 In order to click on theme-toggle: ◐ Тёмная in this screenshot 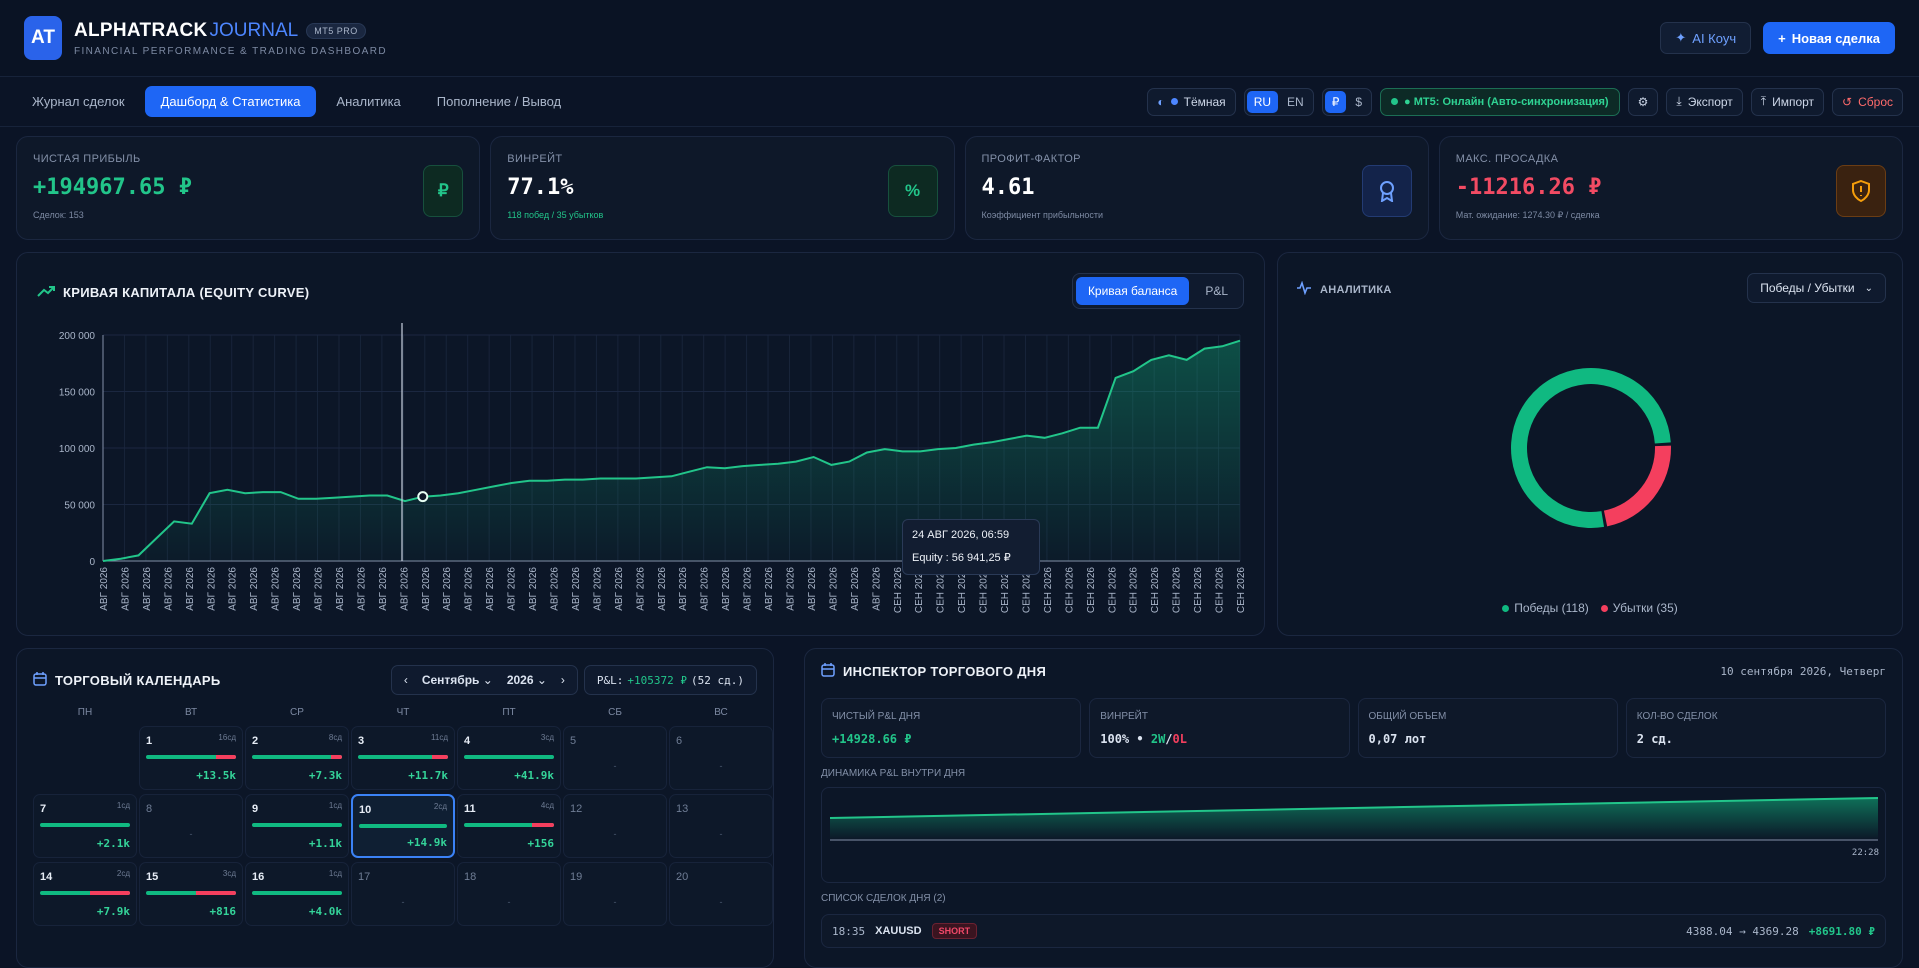, I will do `click(1191, 101)`.